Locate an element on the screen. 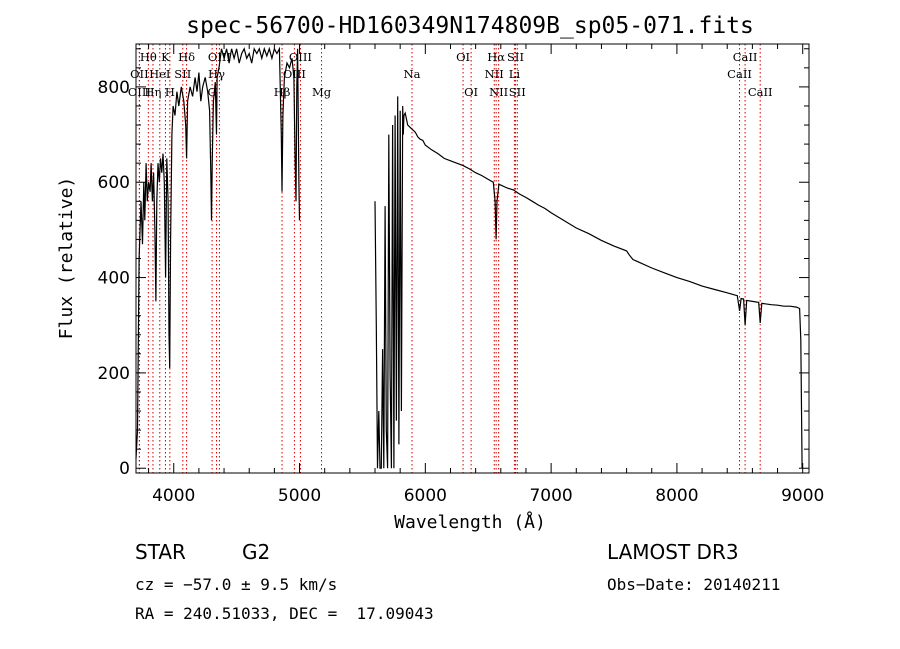  line-label-23: Li is located at coordinates (515, 74).